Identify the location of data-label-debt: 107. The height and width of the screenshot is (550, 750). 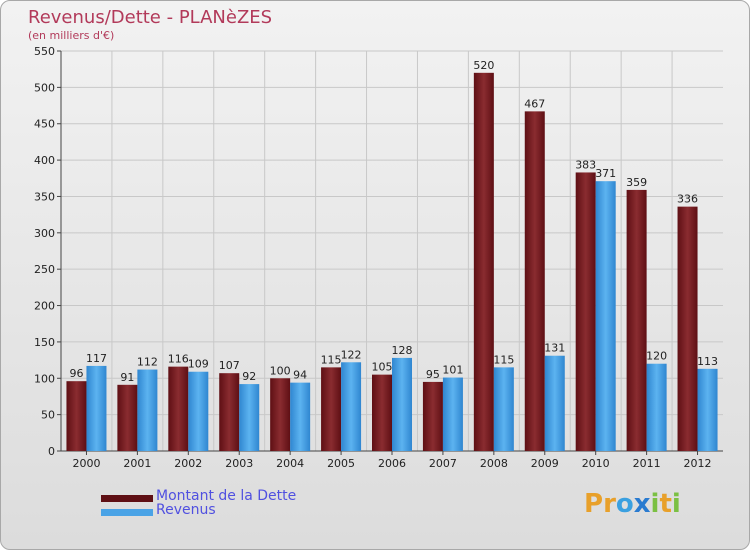
(229, 365).